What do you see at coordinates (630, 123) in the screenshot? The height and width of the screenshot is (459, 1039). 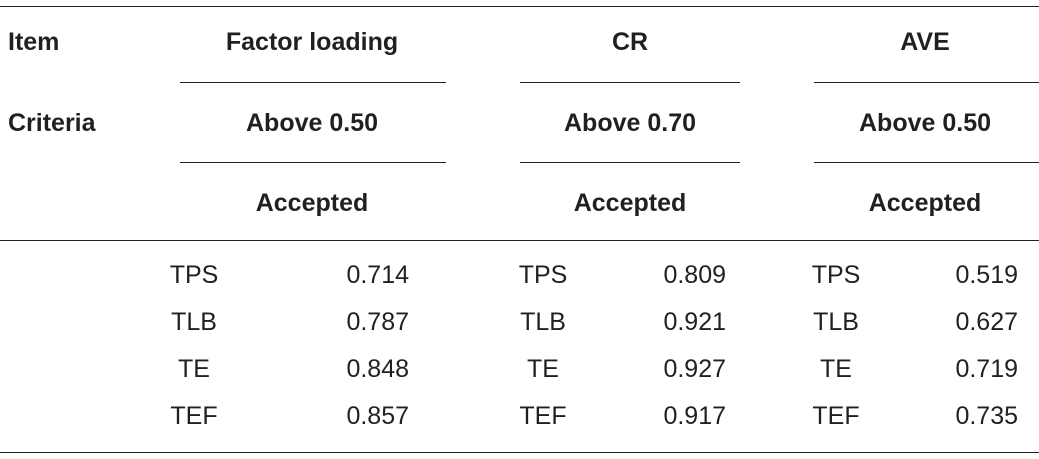 I see `criteria-cr: Above 0.70` at bounding box center [630, 123].